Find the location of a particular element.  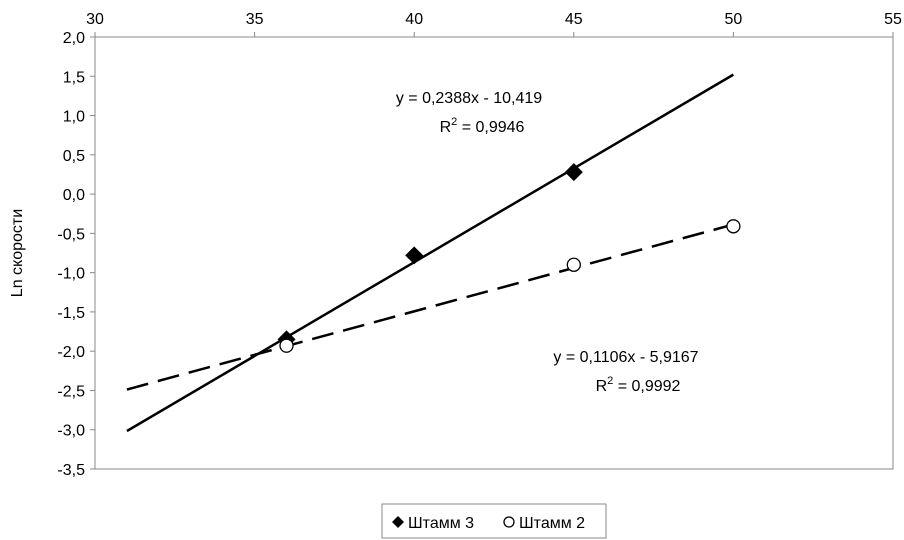

r-squared-label: R2 = 0,9946 is located at coordinates (482, 126).